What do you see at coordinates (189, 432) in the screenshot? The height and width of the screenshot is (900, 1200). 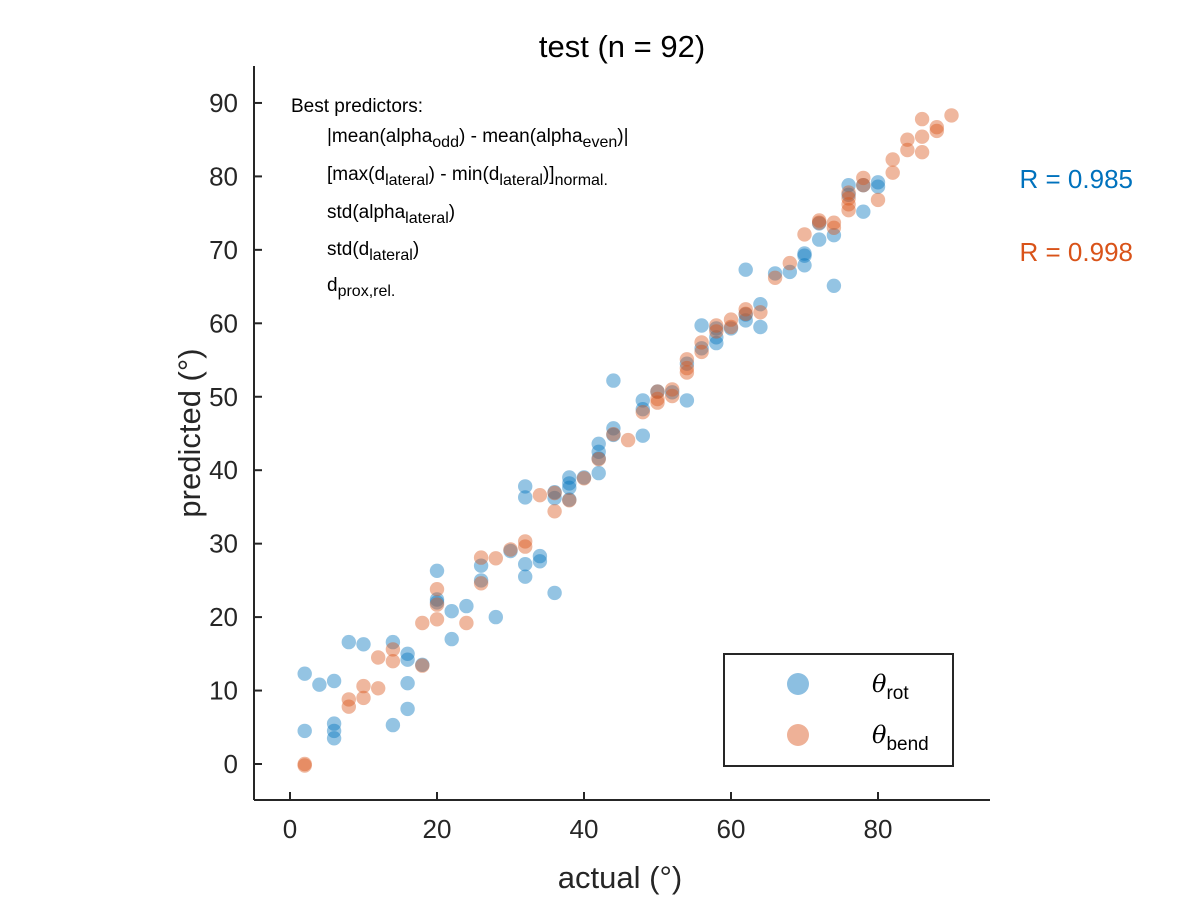 I see `y-axis-label: predicted (°)` at bounding box center [189, 432].